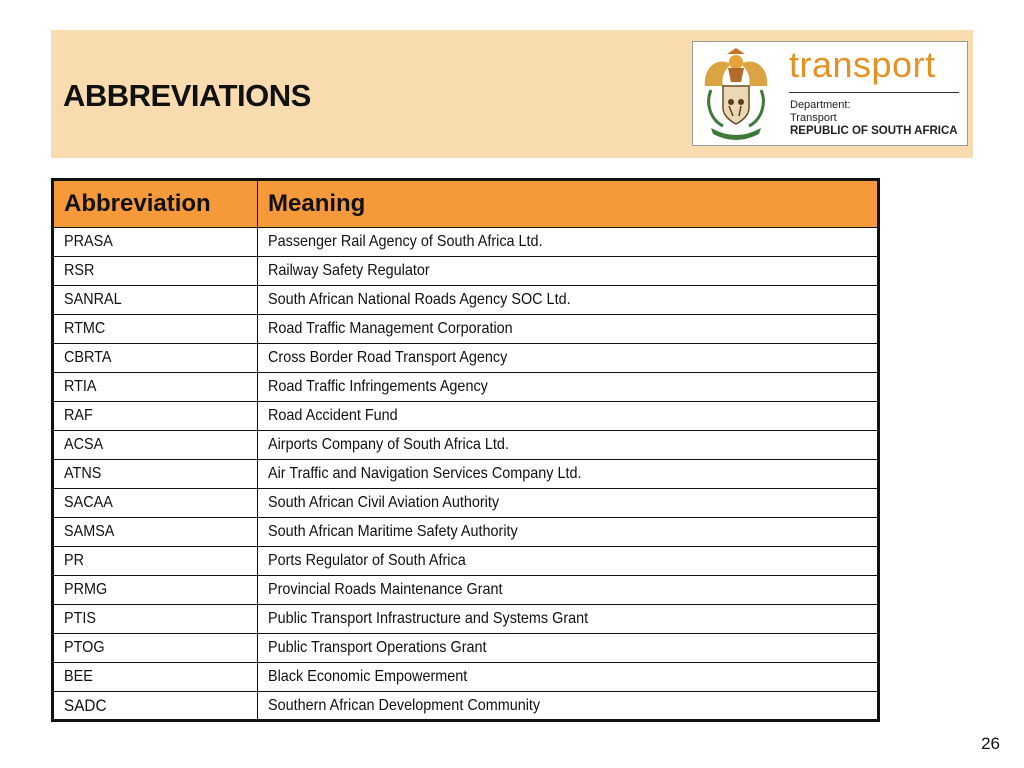  What do you see at coordinates (88, 357) in the screenshot?
I see `abbreviation-text: CBRTA` at bounding box center [88, 357].